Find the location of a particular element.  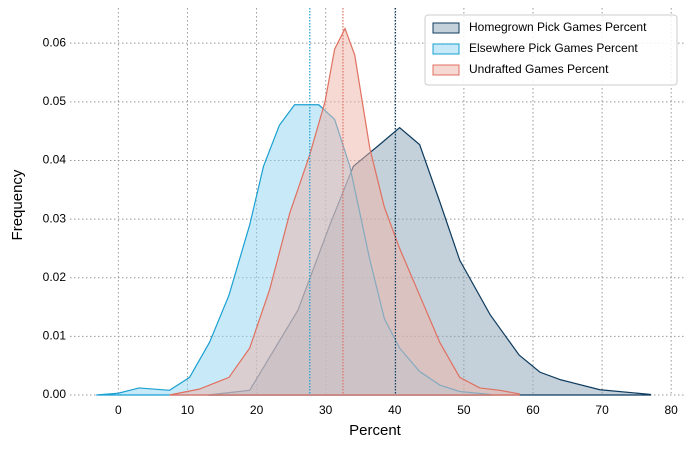

x-axis-label: Percent is located at coordinates (375, 430).